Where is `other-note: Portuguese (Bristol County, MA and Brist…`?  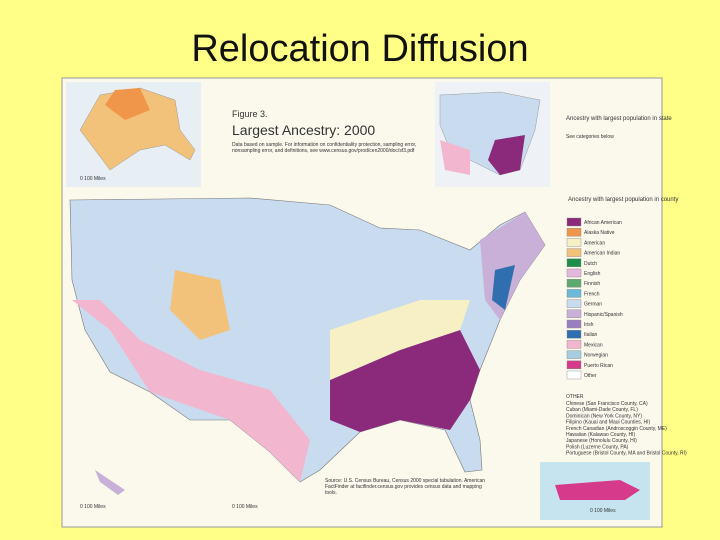 other-note: Portuguese (Bristol County, MA and Brist… is located at coordinates (626, 454).